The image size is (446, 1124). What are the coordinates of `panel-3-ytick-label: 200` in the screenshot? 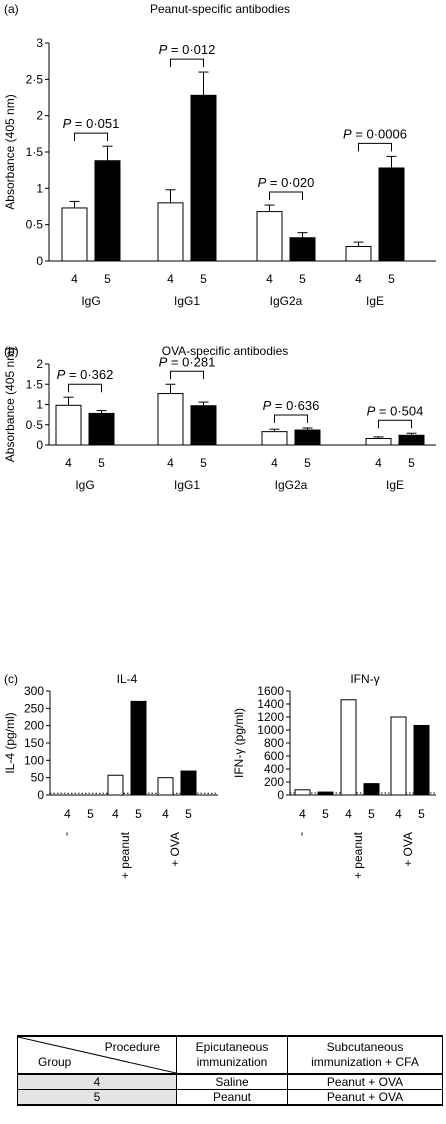 It's located at (274, 782).